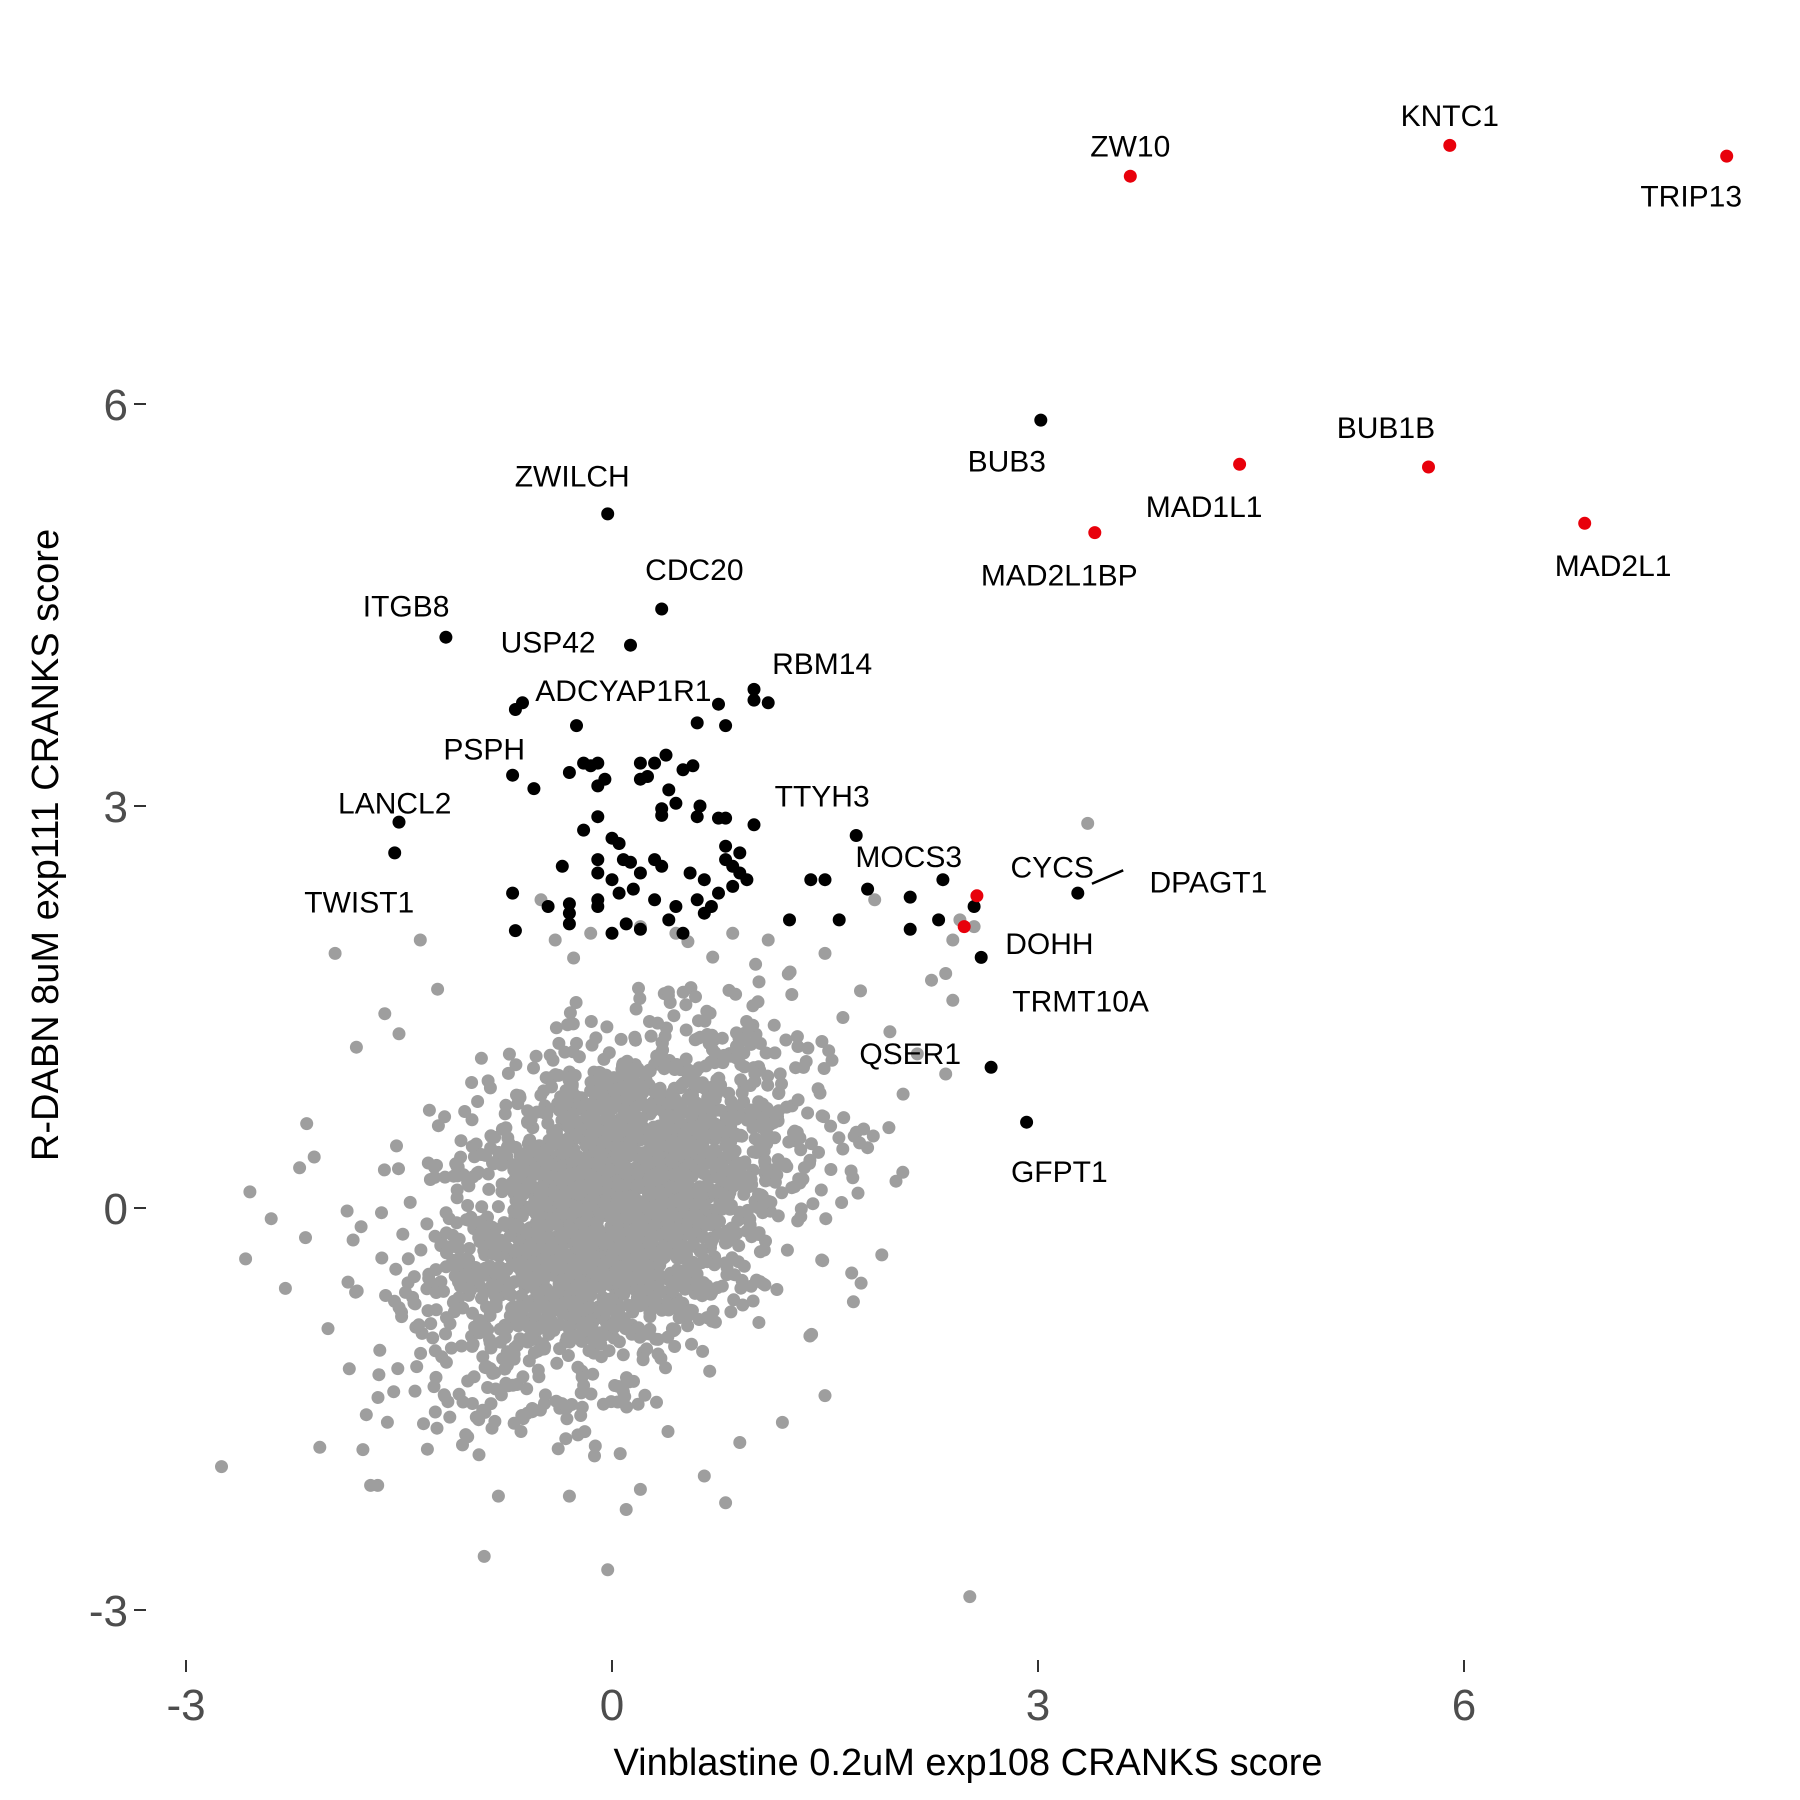 This screenshot has height=1800, width=1800. I want to click on gene-label-2: TRIP13, so click(1691, 196).